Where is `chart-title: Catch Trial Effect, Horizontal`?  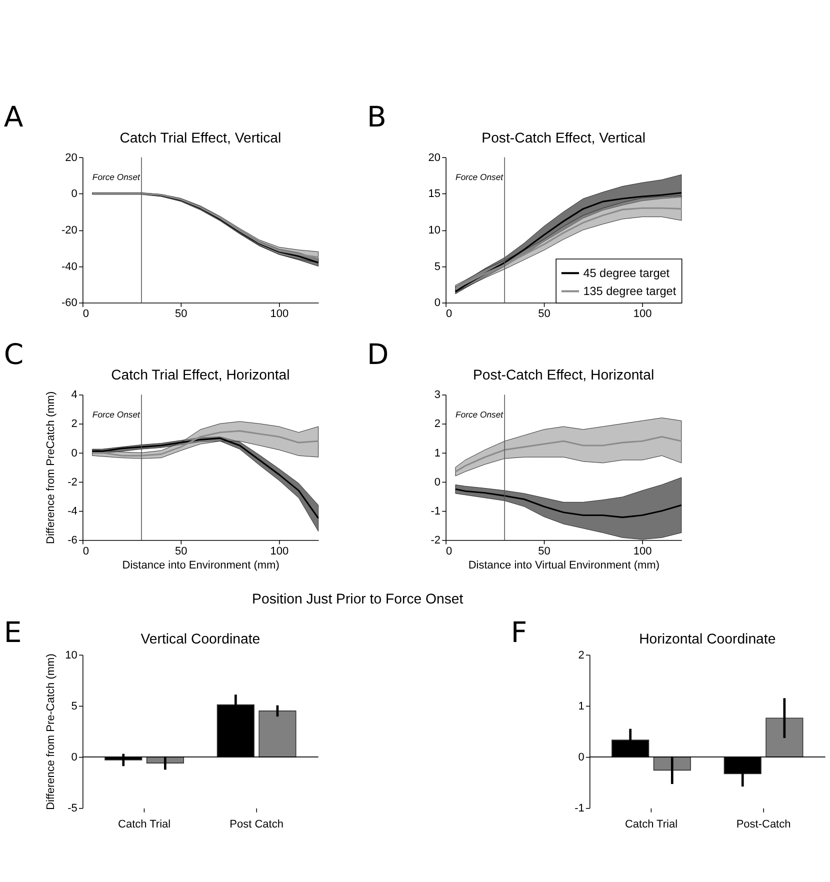
chart-title: Catch Trial Effect, Horizontal is located at coordinates (200, 374).